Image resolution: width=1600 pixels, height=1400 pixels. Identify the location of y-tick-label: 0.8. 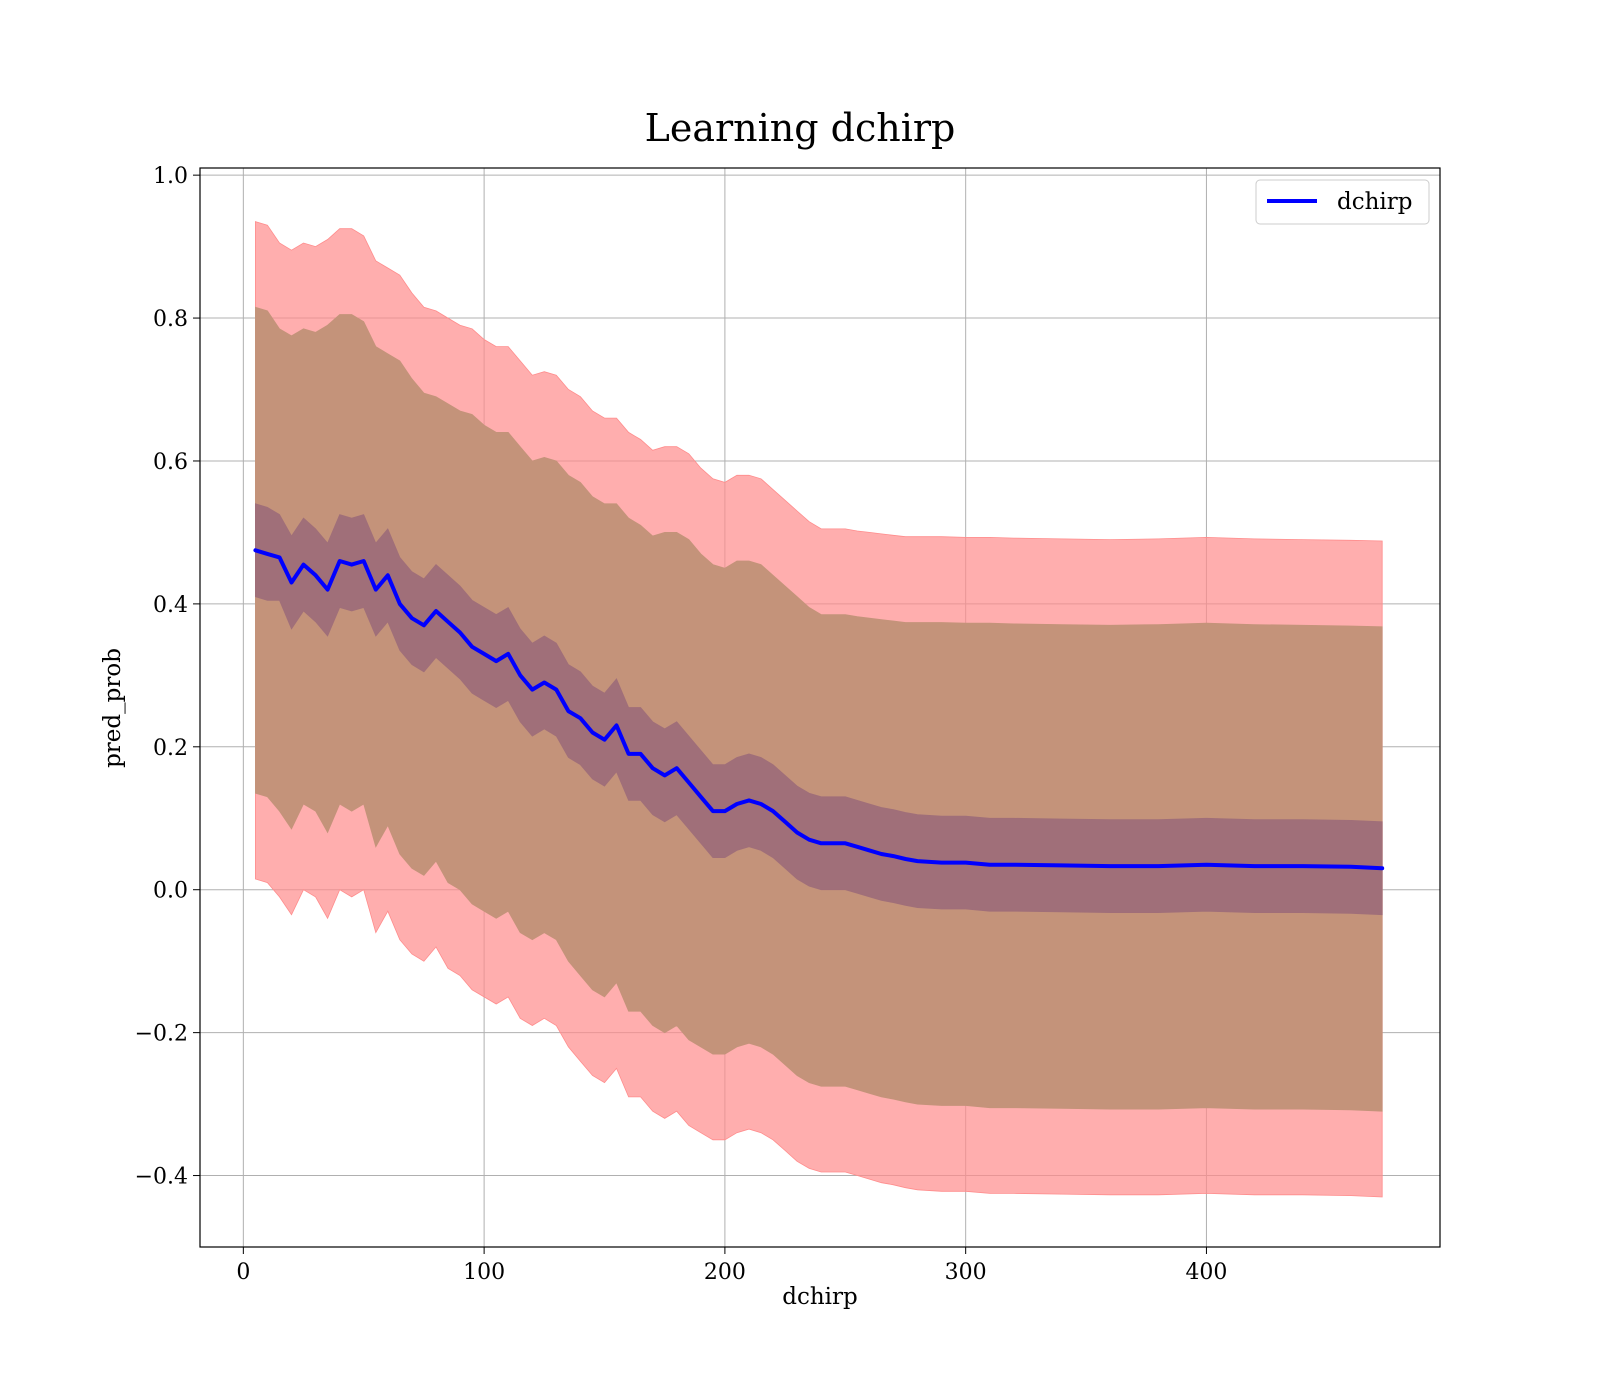
(170, 319).